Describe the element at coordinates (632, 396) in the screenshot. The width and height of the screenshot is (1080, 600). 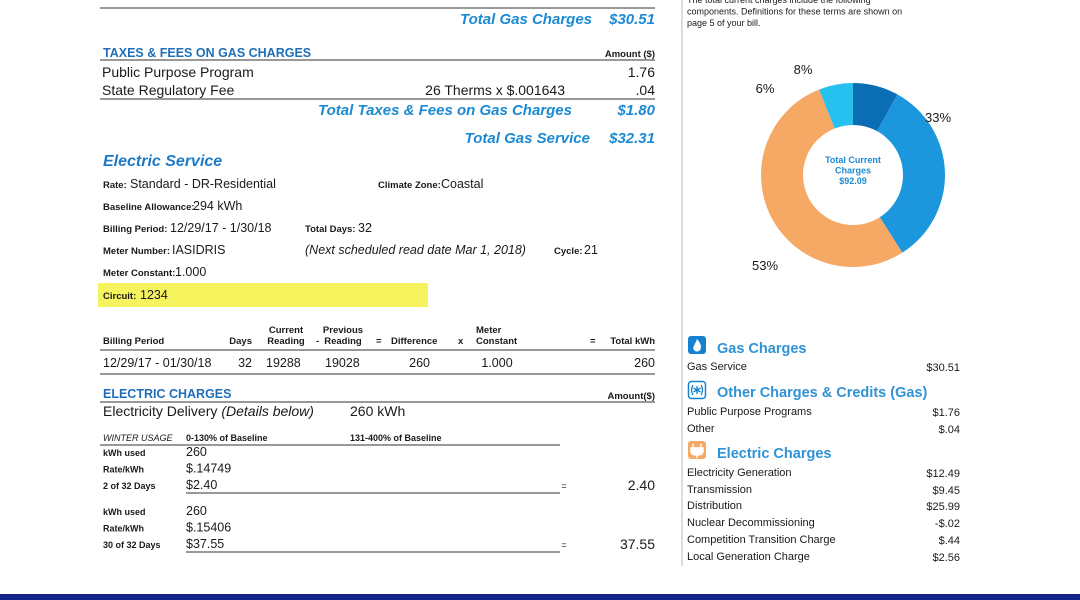
I see `column-header: Amount($)` at that location.